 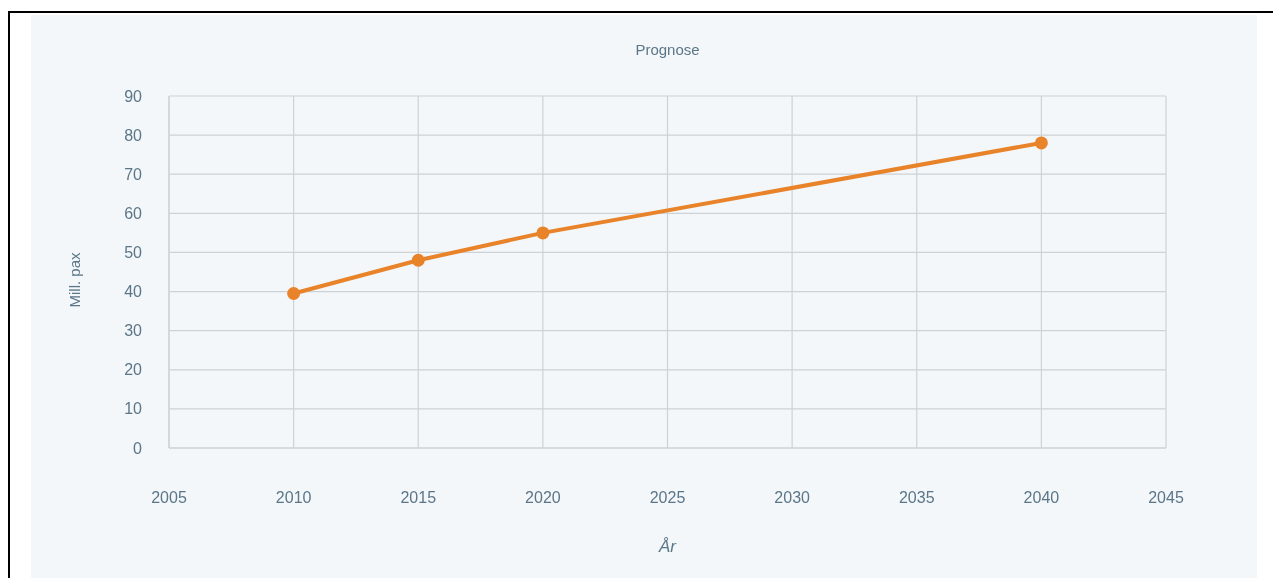 I want to click on y-tick-label: 0, so click(x=138, y=448).